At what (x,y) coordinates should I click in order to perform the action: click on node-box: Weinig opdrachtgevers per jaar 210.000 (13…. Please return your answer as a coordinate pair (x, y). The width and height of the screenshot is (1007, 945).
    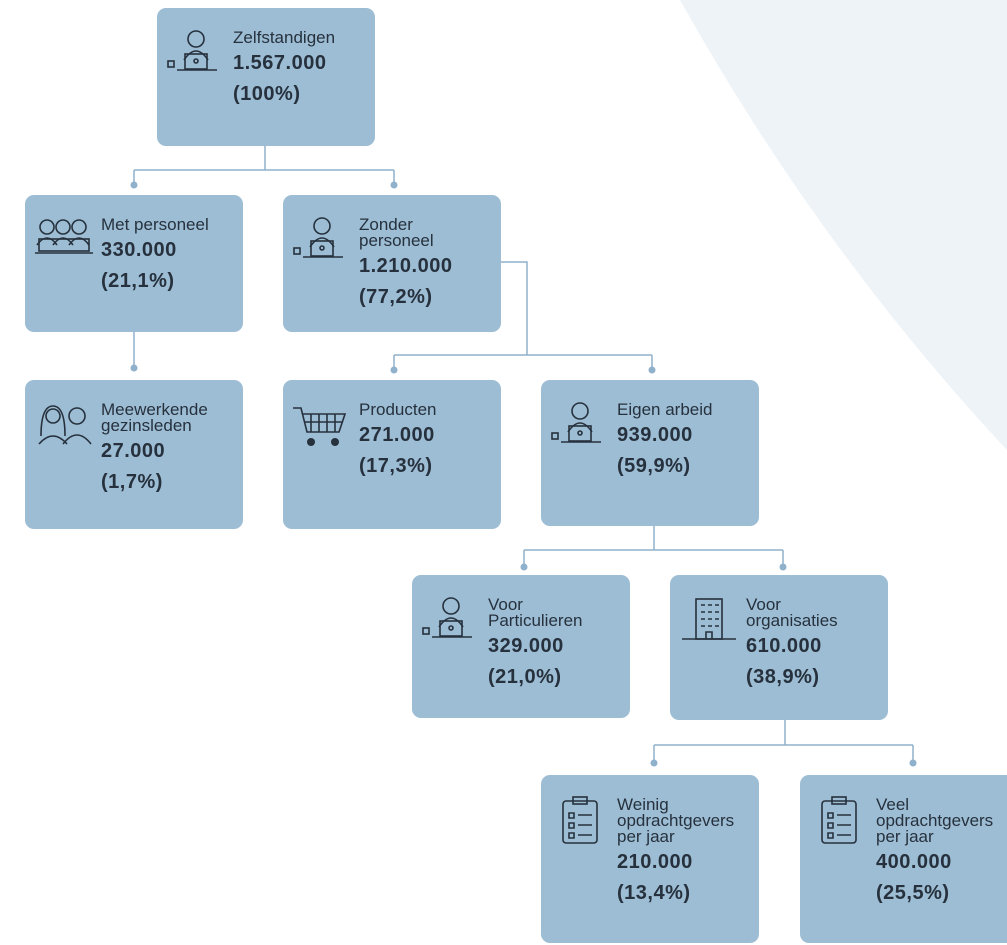
    Looking at the image, I should click on (650, 859).